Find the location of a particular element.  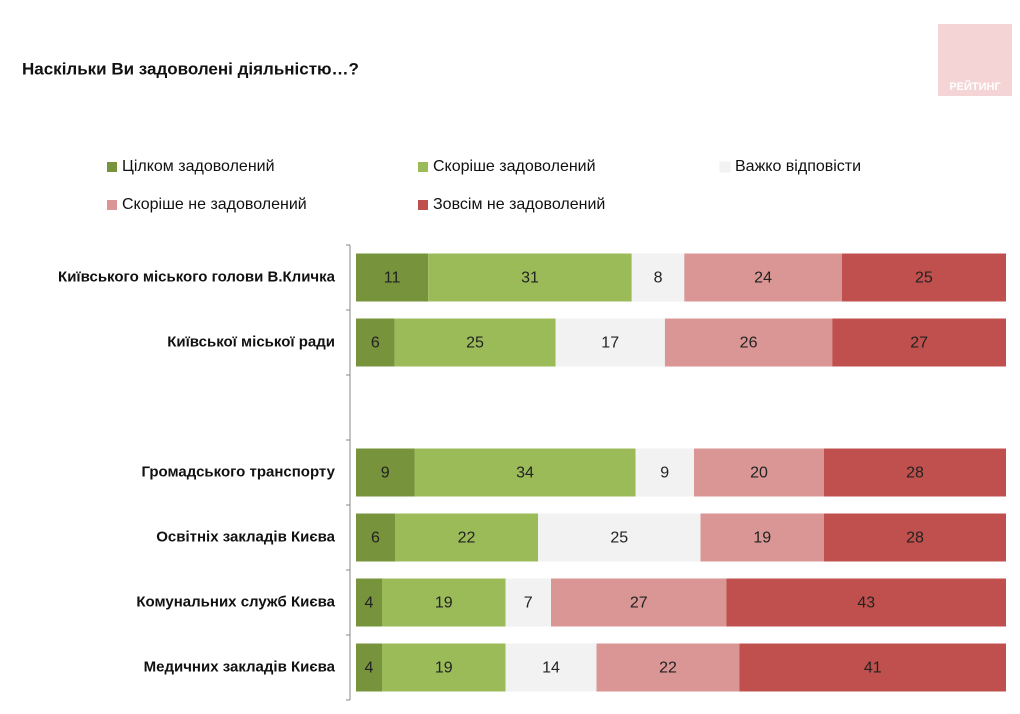

y-tick-label: Київської міської ради is located at coordinates (251, 341).